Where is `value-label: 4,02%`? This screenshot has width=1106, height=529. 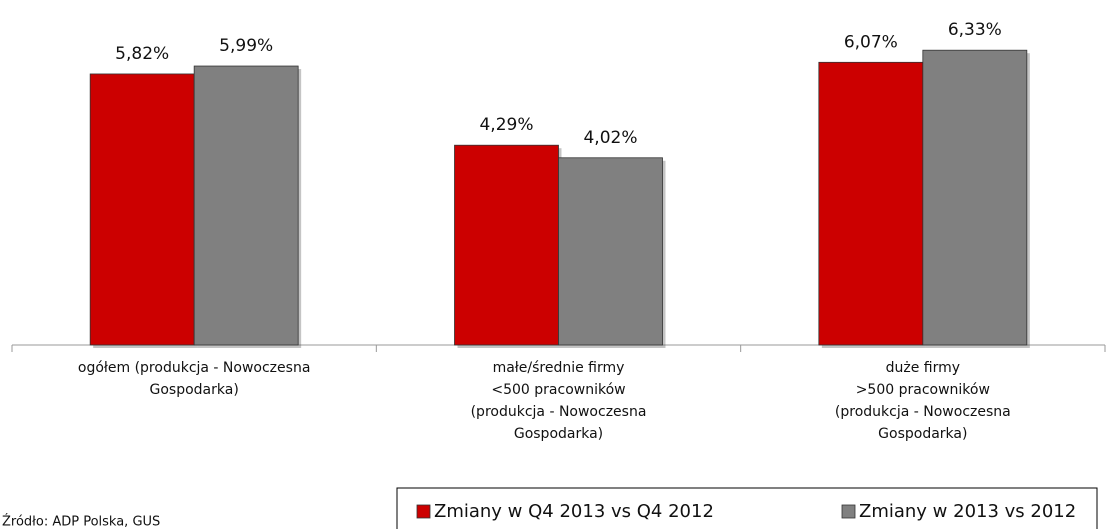 value-label: 4,02% is located at coordinates (610, 138).